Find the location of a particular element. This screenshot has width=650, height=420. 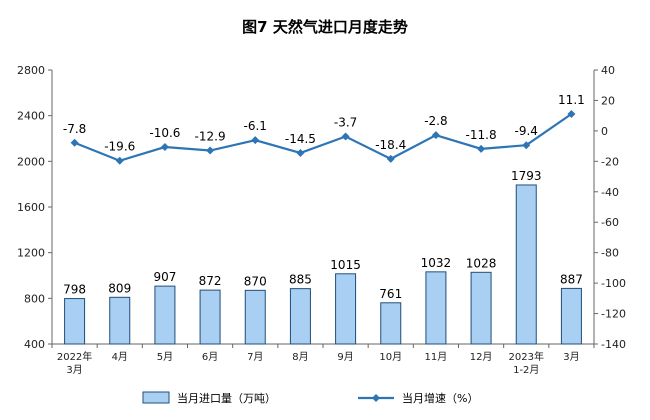

x-tick-label: 2023年 1-2月 is located at coordinates (526, 363).